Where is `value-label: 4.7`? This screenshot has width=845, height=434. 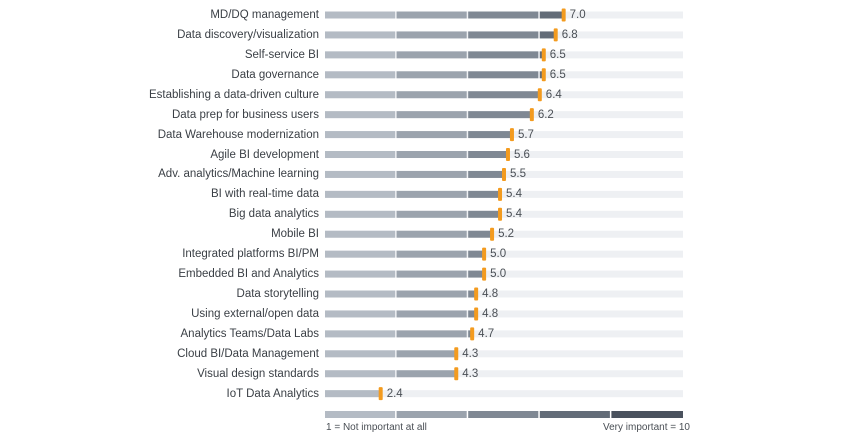
value-label: 4.7 is located at coordinates (486, 333).